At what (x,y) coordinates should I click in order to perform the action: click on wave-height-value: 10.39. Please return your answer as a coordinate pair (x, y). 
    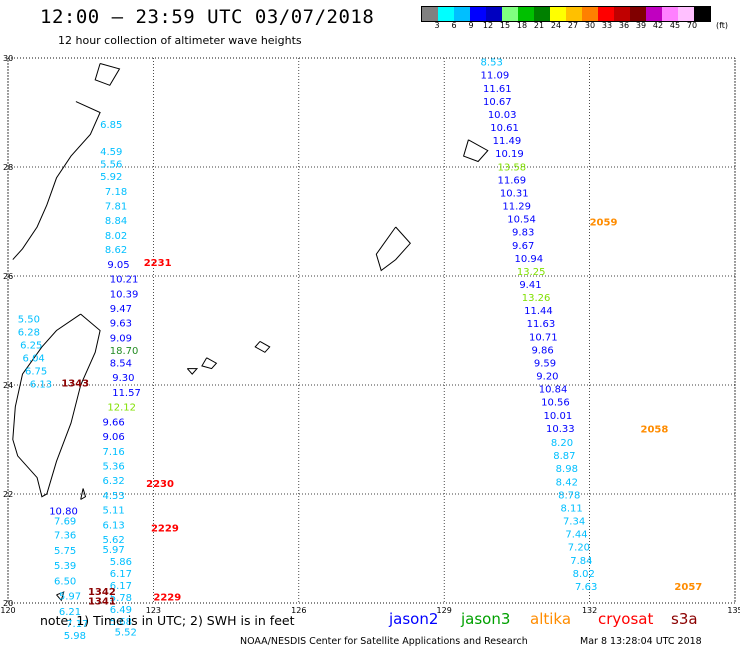
    Looking at the image, I should click on (124, 294).